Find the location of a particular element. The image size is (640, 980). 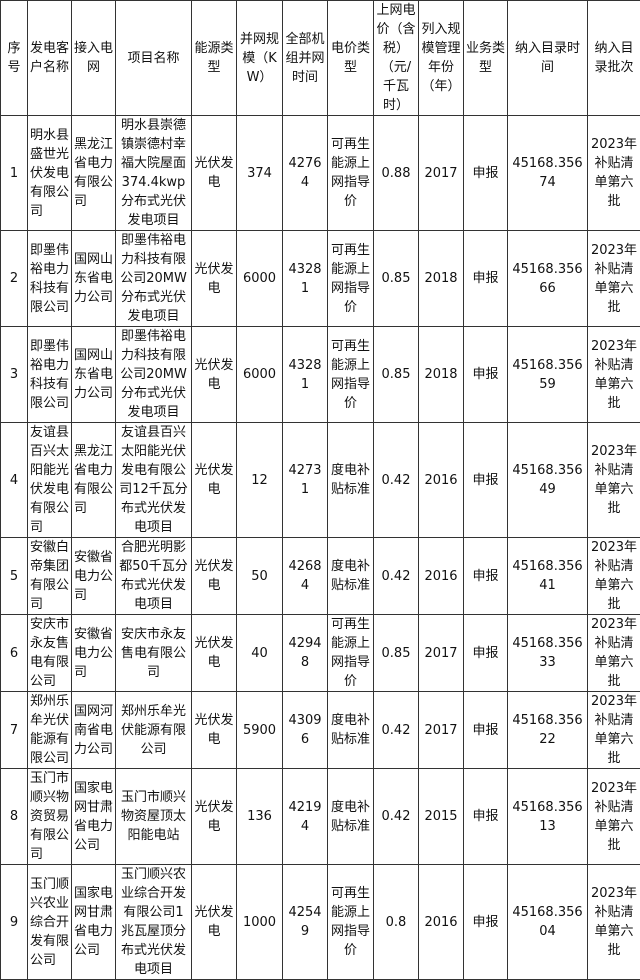

header-batch: 纳入目录批次 is located at coordinates (614, 58).